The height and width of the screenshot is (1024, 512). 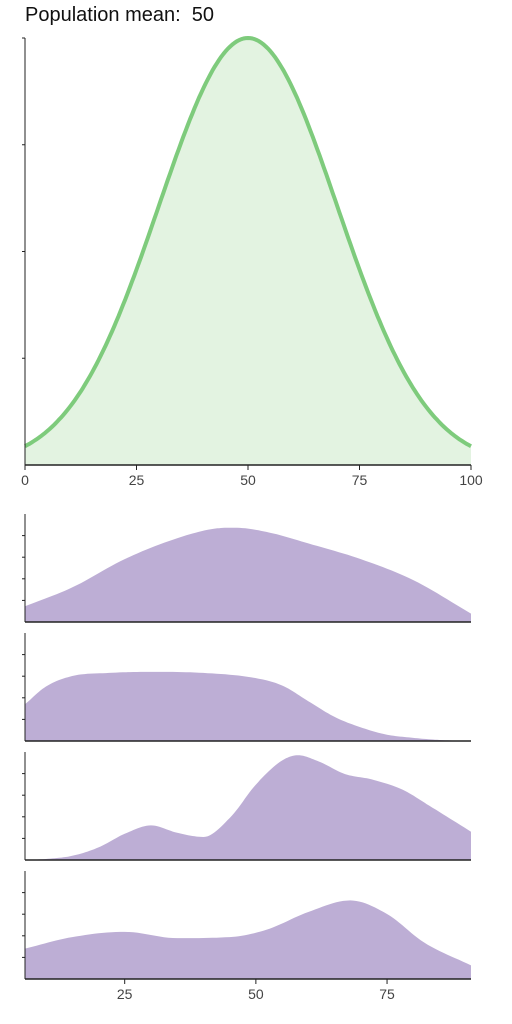 I want to click on population-mean-label: Population mean:, so click(x=103, y=15).